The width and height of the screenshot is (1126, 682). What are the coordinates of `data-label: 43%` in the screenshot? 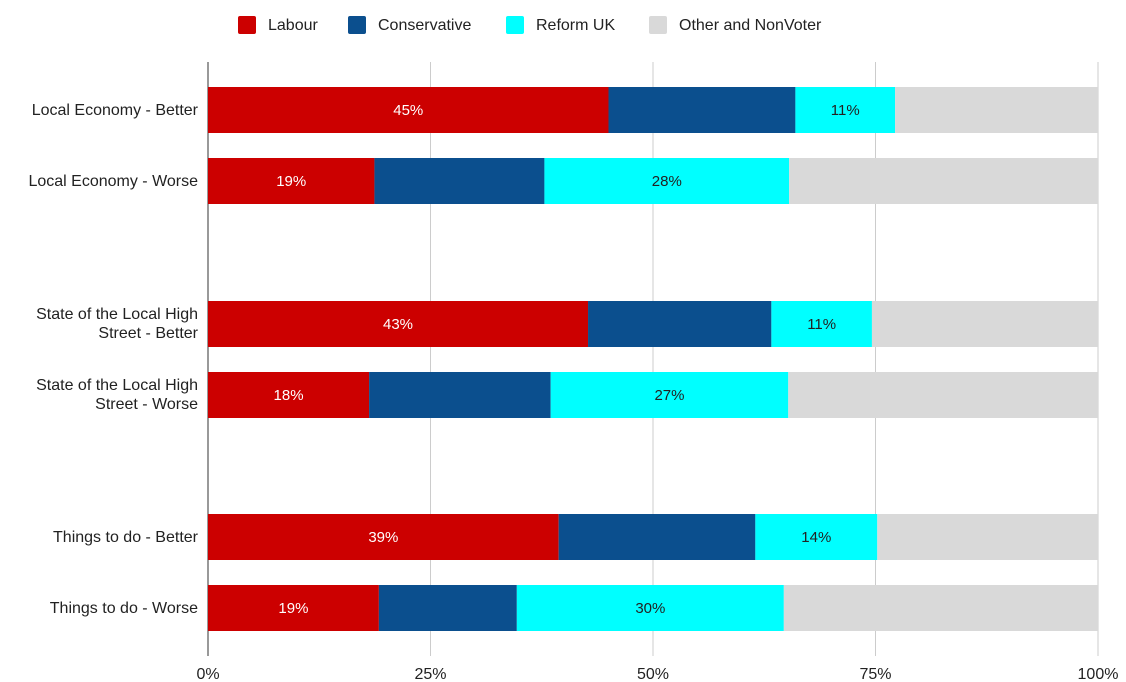 It's located at (398, 324).